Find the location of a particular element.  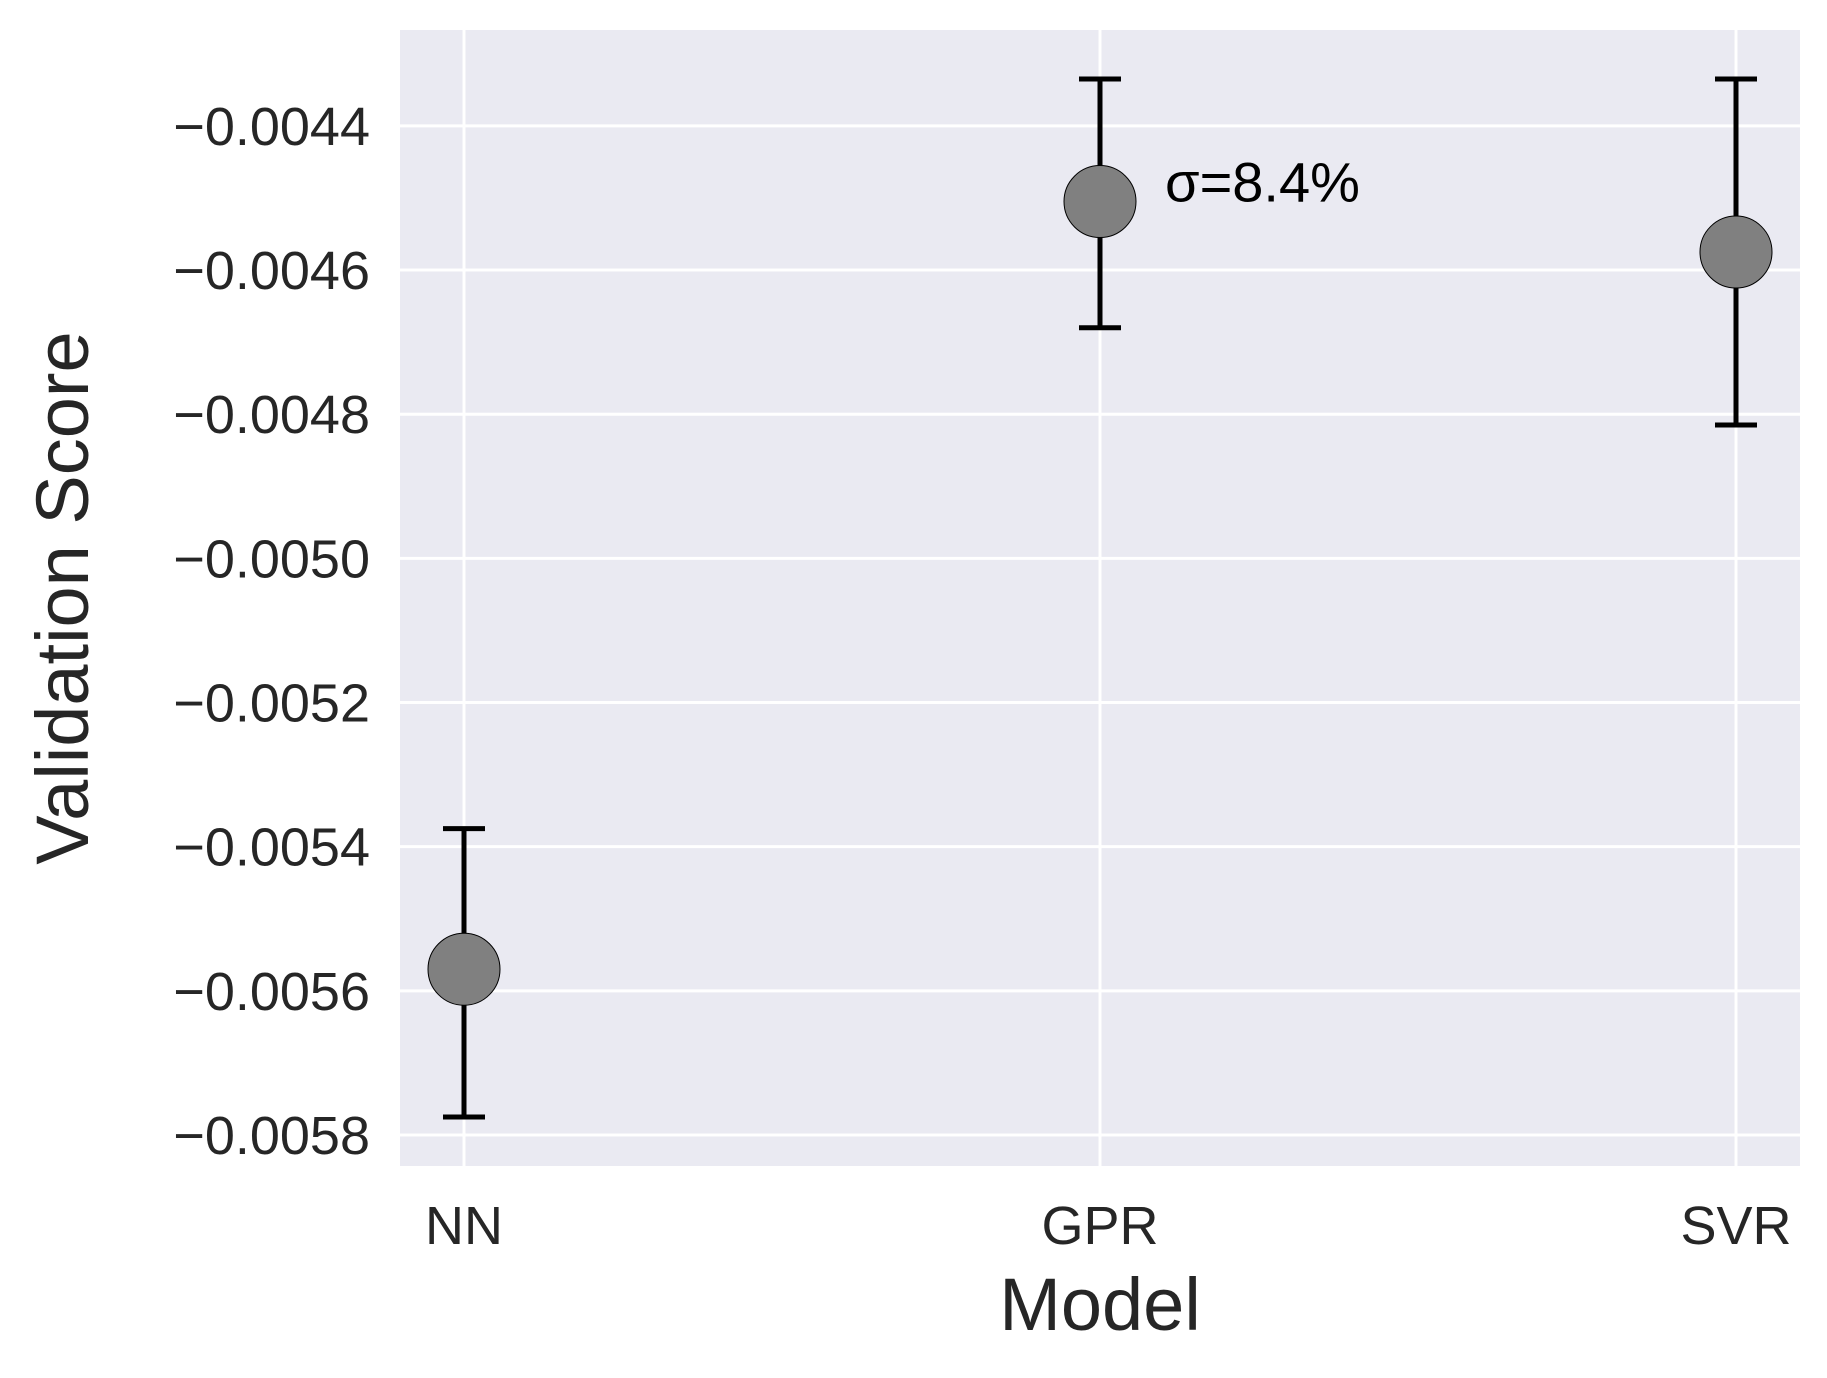

annotations: σ=8.4% is located at coordinates (1262, 182).